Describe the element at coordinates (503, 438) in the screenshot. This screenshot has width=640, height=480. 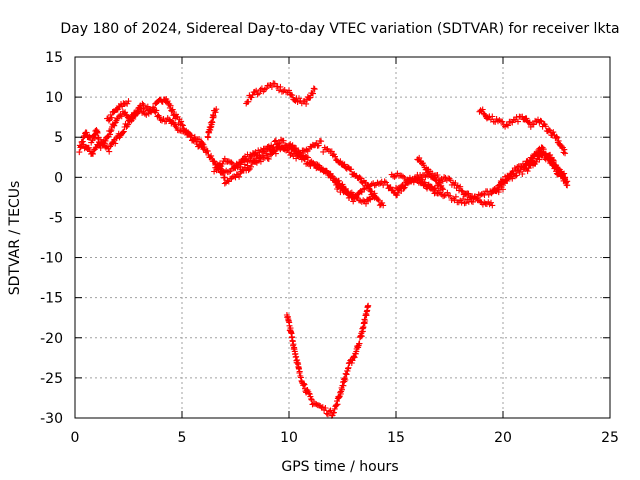
I see `x-tick-label: 20` at that location.